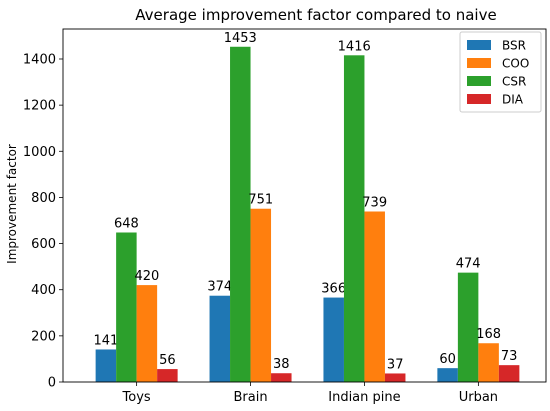  I want to click on legend-swatch-bsr, so click(479, 45).